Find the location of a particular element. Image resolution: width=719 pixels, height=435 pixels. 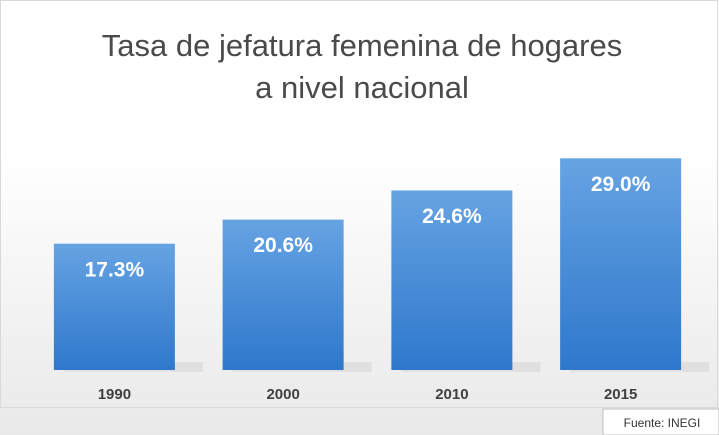

value-label: 17.3% is located at coordinates (115, 269).